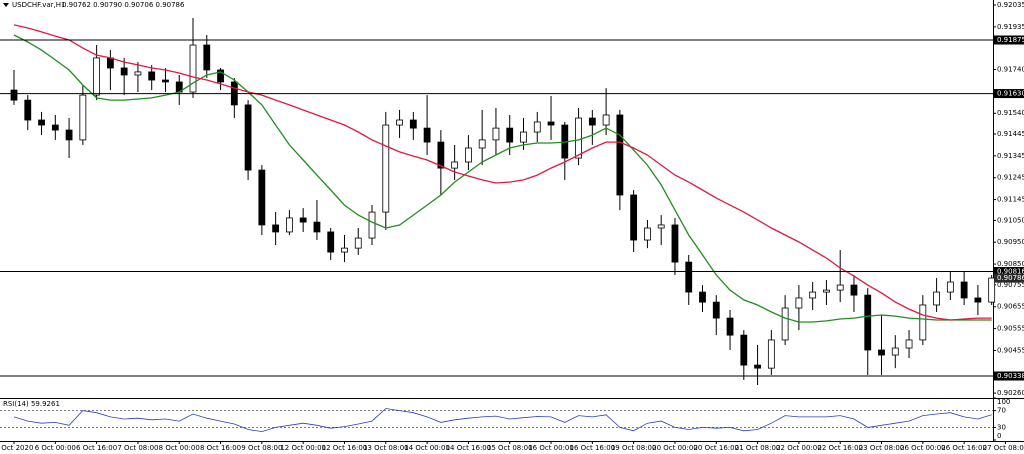 Image resolution: width=1024 pixels, height=454 pixels. I want to click on x-tick-label: 12 Oct 00:00, so click(303, 448).